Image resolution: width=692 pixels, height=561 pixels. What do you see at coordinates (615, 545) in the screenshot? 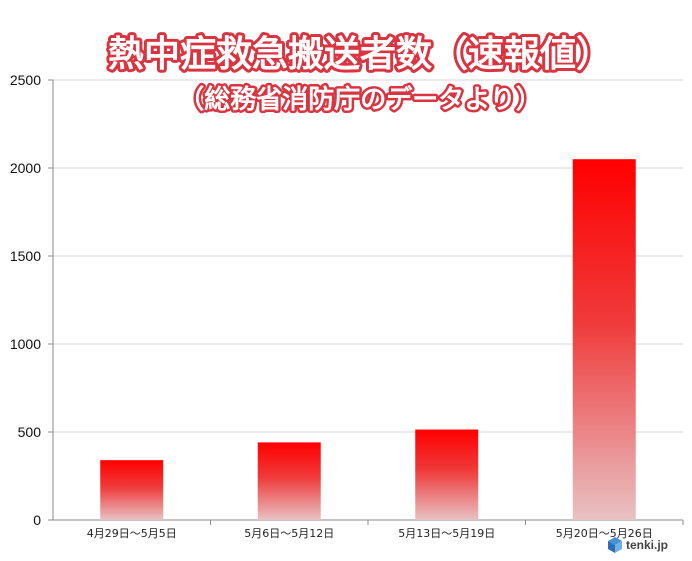
I see `tenki-cube-icon` at bounding box center [615, 545].